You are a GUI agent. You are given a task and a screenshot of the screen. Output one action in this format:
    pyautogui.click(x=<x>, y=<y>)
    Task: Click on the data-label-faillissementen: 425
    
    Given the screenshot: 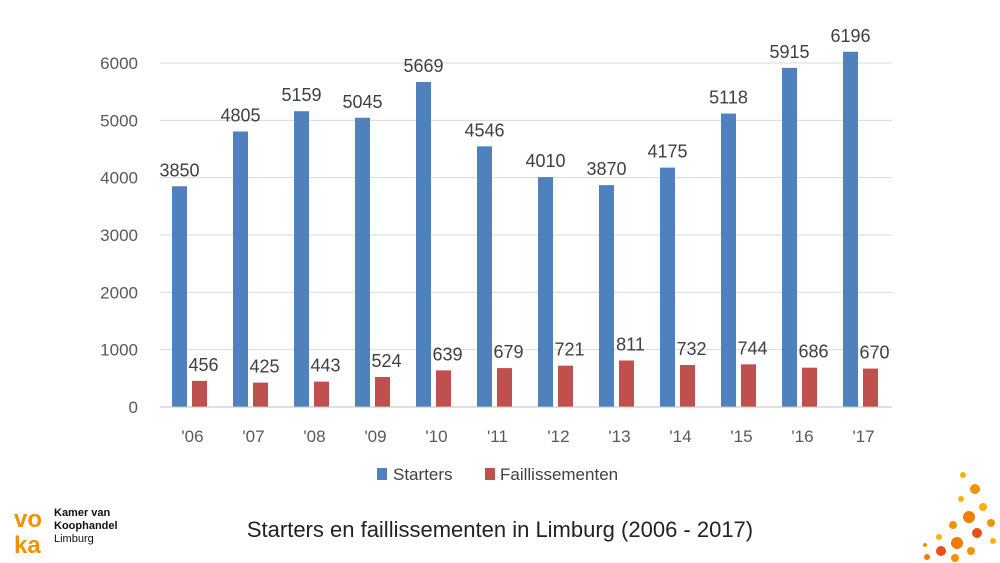 What is the action you would take?
    pyautogui.click(x=264, y=367)
    